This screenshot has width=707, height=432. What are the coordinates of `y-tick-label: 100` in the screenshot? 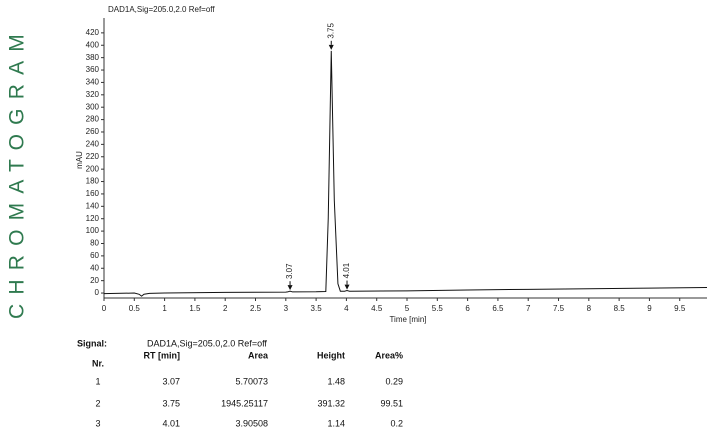 It's located at (93, 230).